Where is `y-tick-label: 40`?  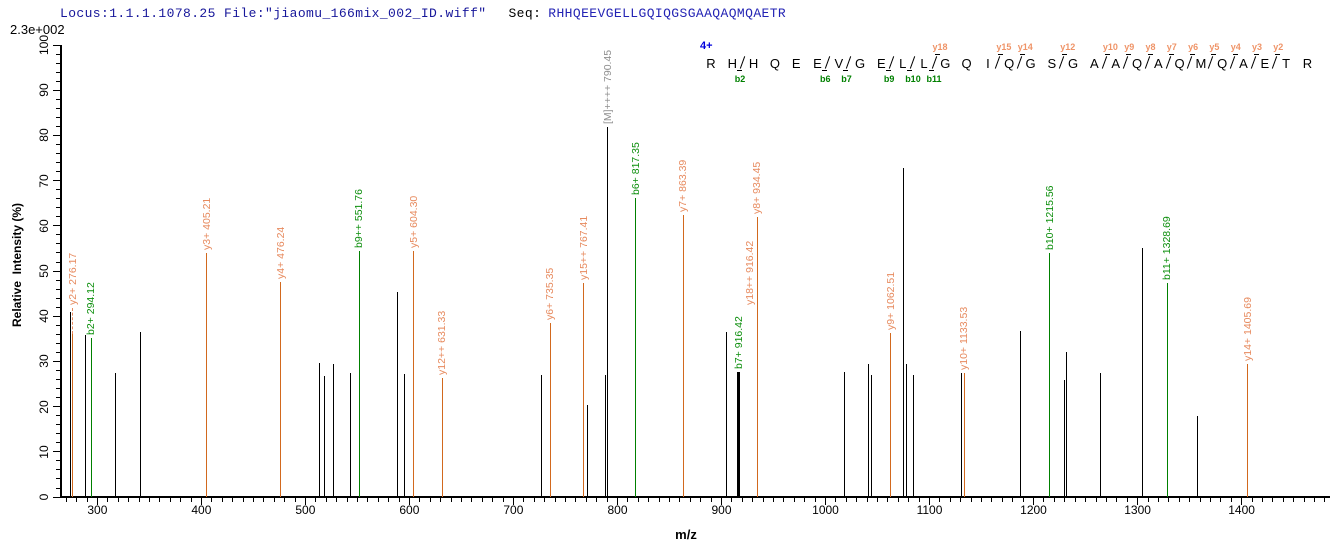 y-tick-label: 40 is located at coordinates (44, 316).